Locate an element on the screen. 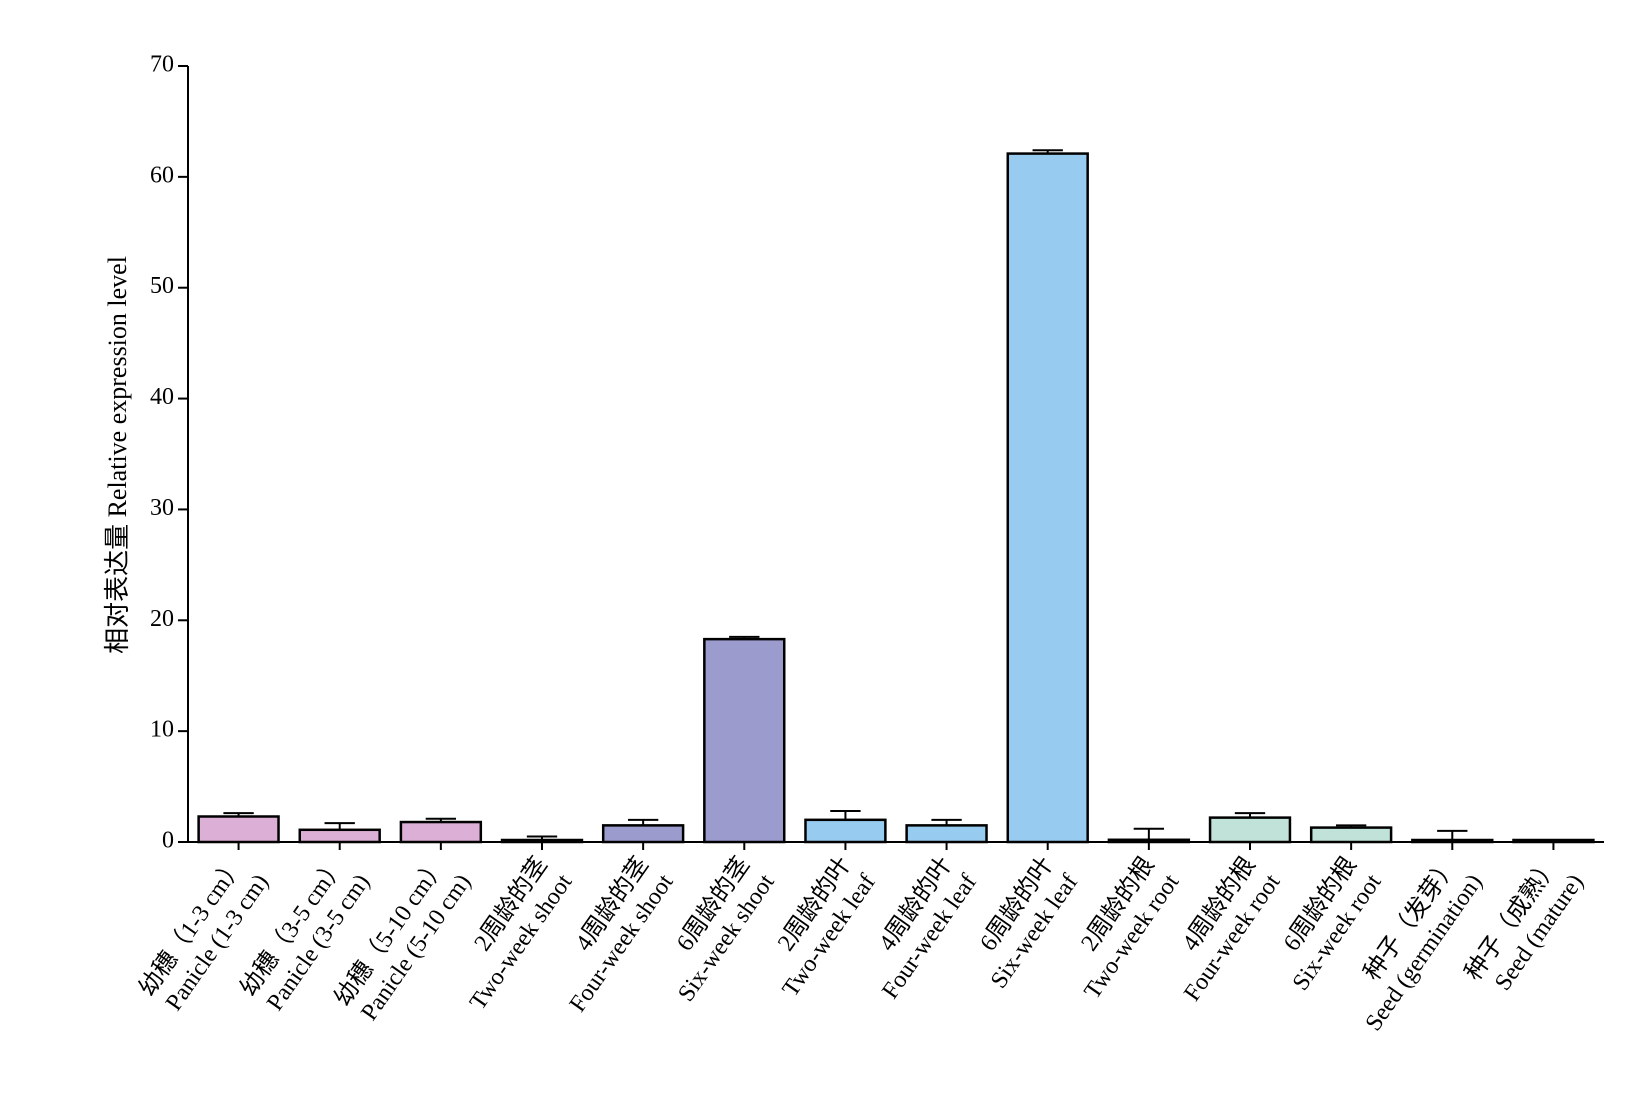 The image size is (1632, 1096). y-axis-title: 相对表达量 Relative expression level is located at coordinates (117, 455).